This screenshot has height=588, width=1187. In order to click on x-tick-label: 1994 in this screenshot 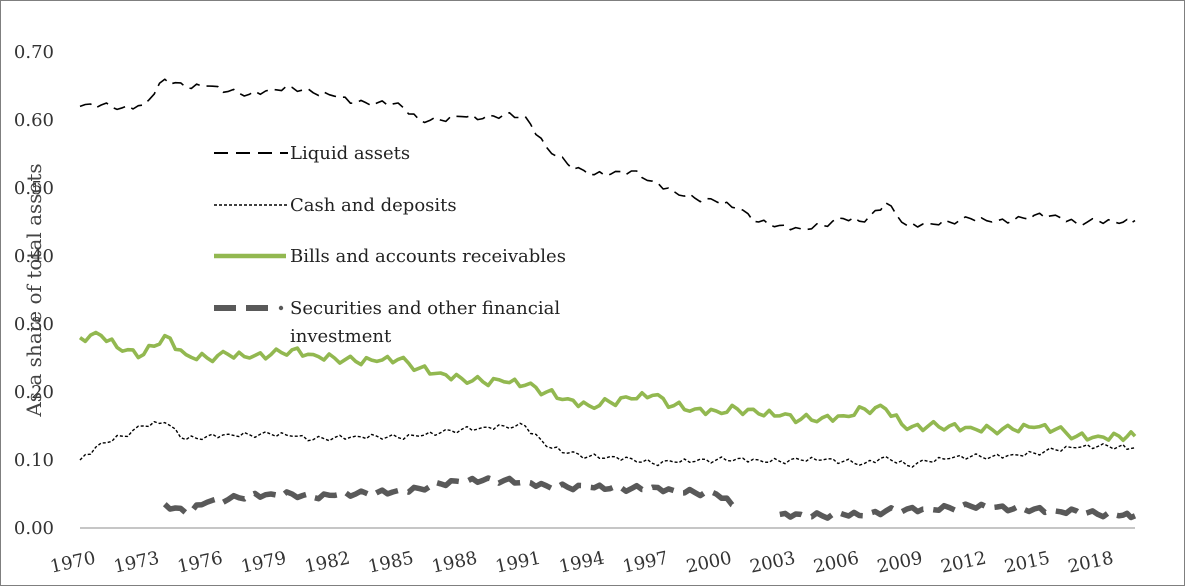, I will do `click(581, 563)`.